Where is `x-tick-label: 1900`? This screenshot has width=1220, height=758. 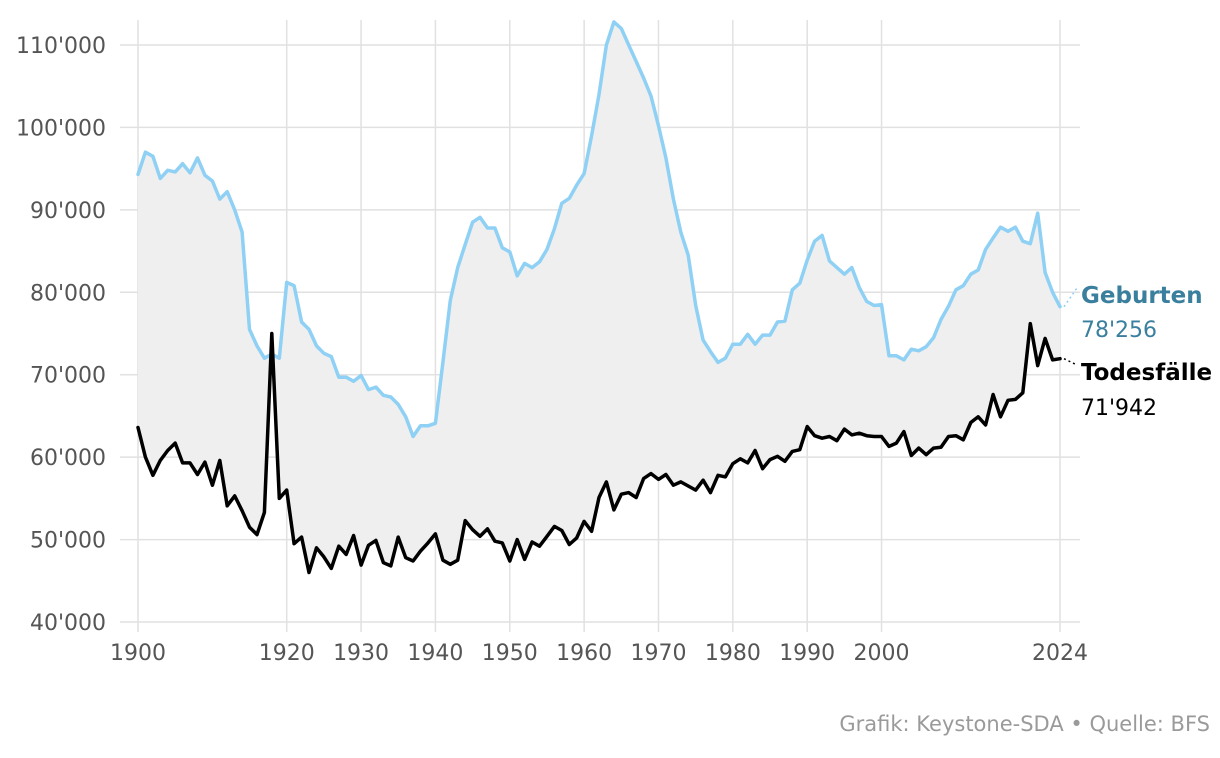 x-tick-label: 1900 is located at coordinates (138, 653).